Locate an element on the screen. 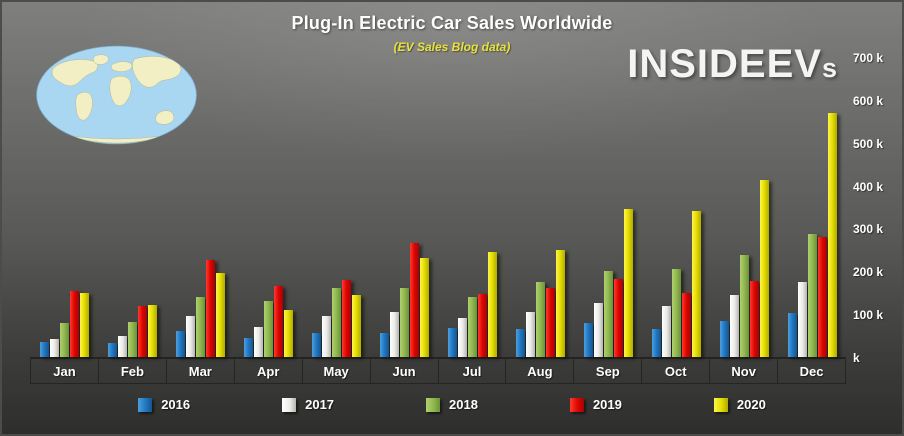 The height and width of the screenshot is (436, 904). chart-subtitle: (EV Sales Blog data) is located at coordinates (452, 47).